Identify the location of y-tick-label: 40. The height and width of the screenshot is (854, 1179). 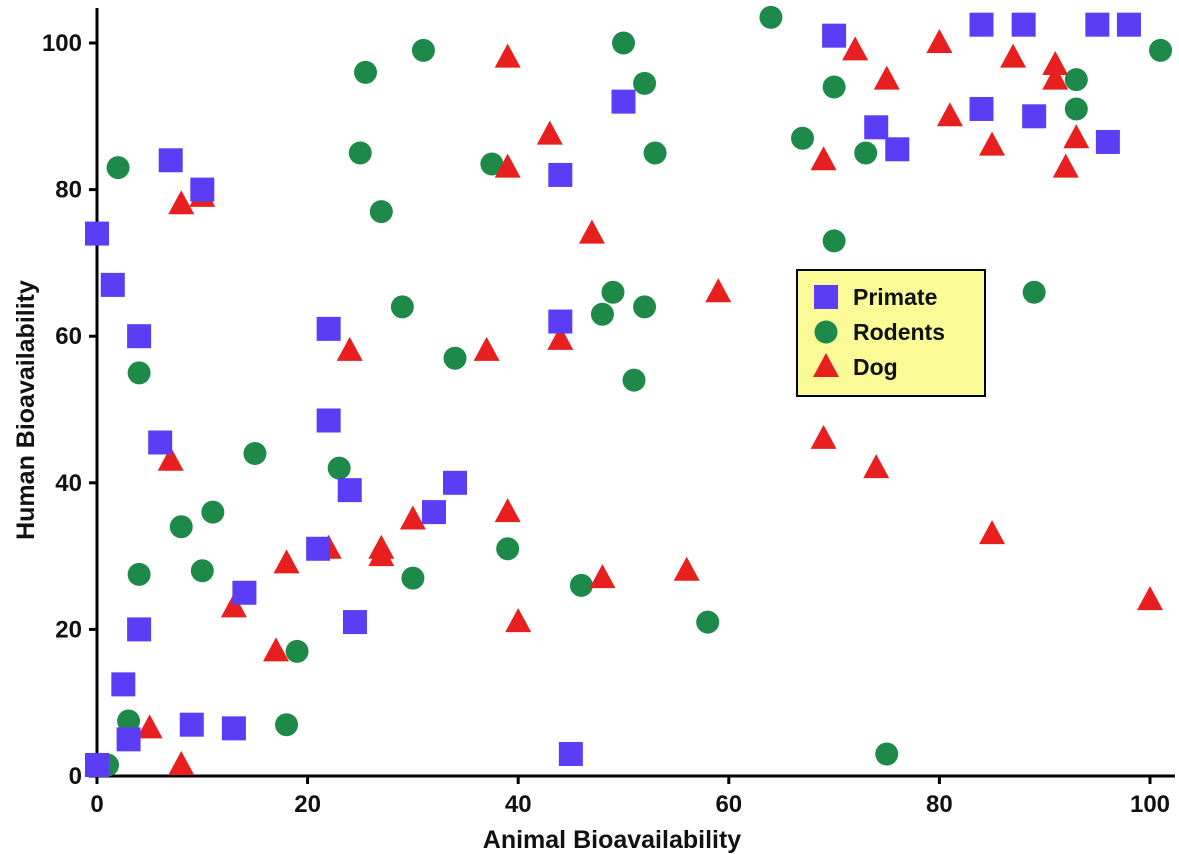
(68, 483).